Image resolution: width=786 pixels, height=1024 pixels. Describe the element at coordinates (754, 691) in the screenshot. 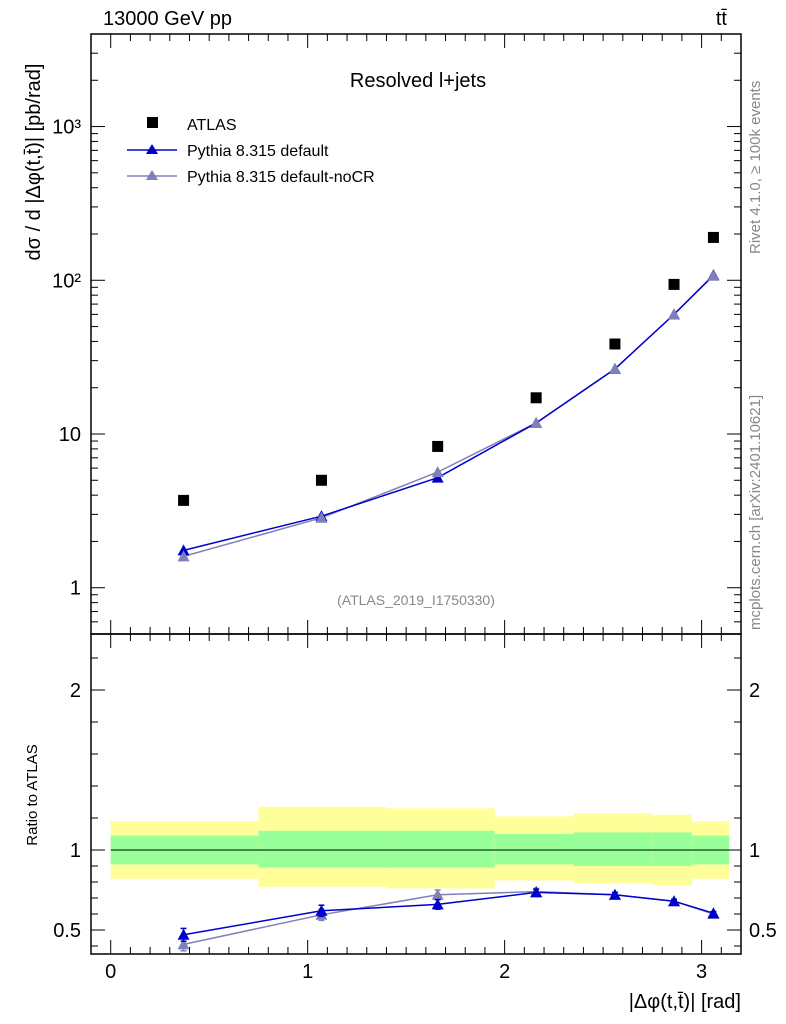

I see `ratio-y-tick-label-right: 2` at that location.